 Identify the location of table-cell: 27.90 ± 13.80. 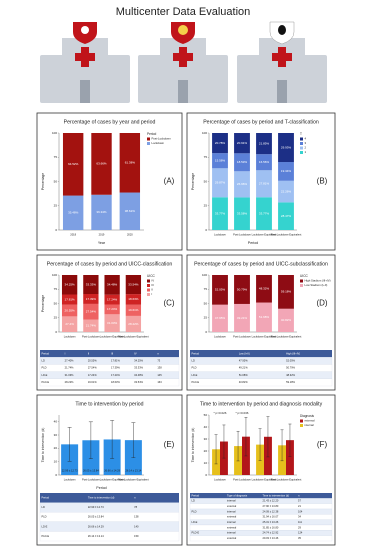
(271, 506).